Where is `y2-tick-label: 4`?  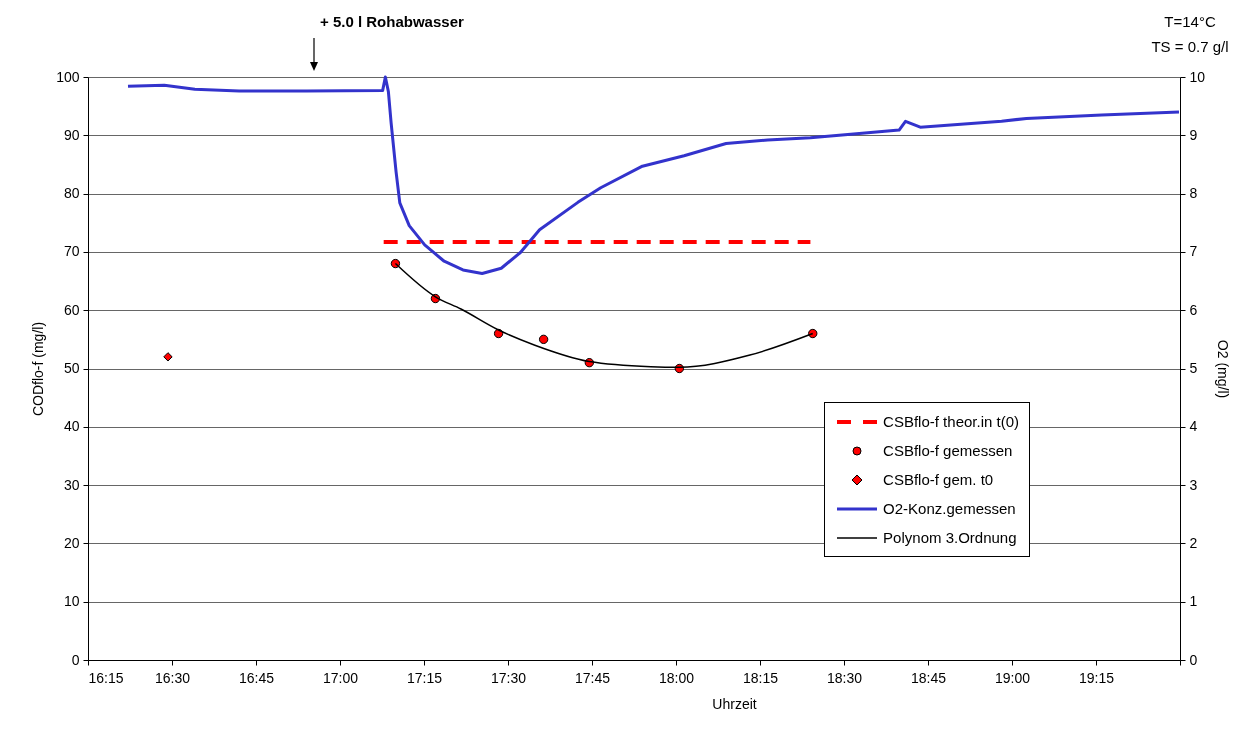 y2-tick-label: 4 is located at coordinates (1193, 426).